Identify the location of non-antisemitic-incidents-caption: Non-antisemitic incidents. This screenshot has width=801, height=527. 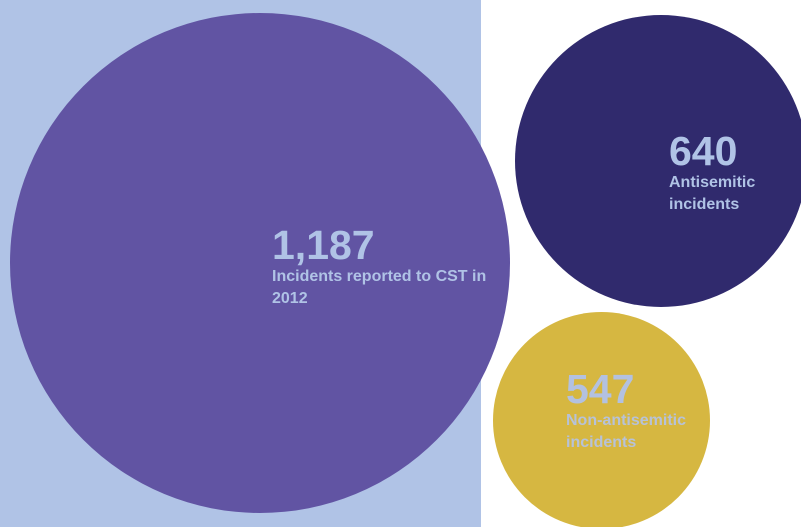
(626, 431).